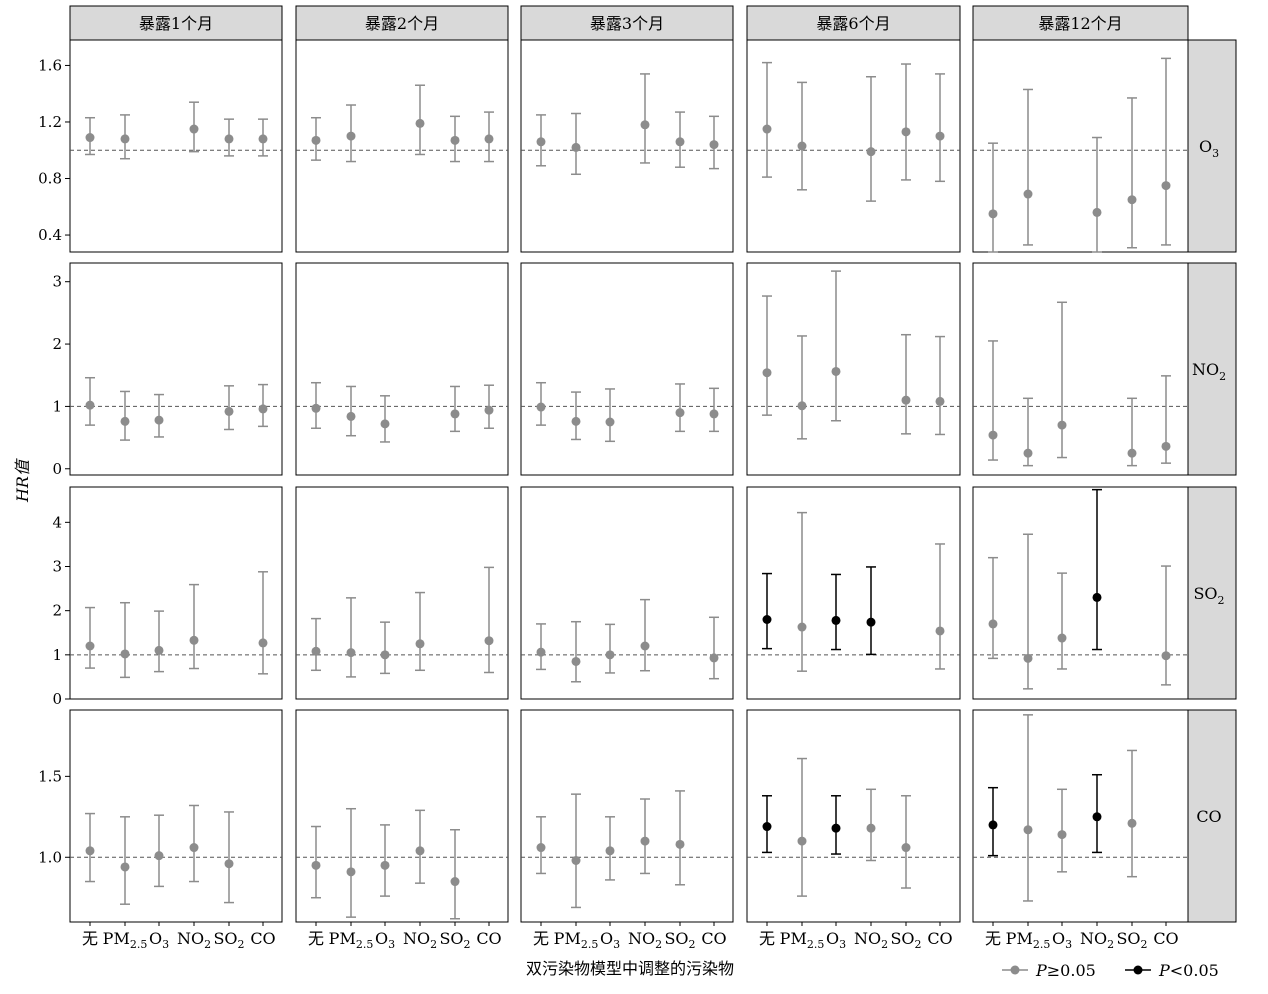  What do you see at coordinates (627, 23) in the screenshot?
I see `column-strip` at bounding box center [627, 23].